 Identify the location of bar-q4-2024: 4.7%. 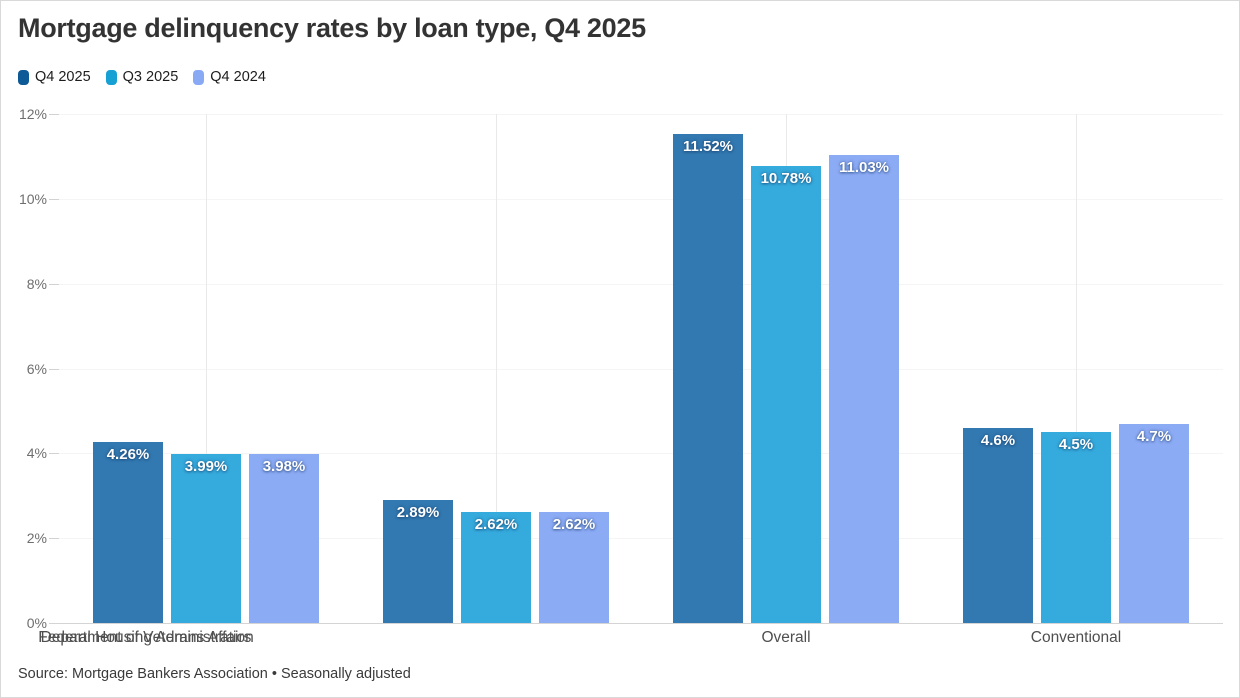
(1154, 523).